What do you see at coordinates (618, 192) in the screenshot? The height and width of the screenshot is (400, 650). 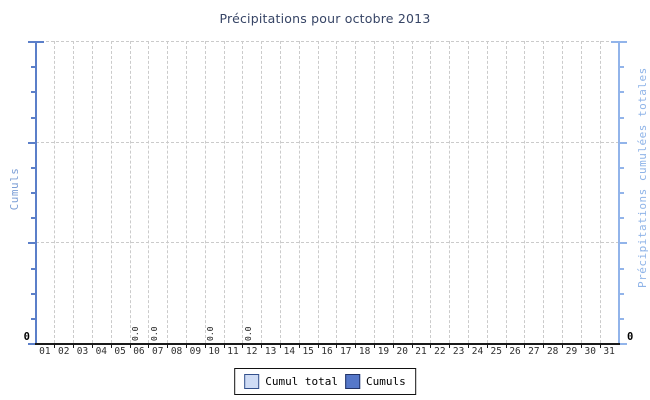 I see `y-axis-right` at bounding box center [618, 192].